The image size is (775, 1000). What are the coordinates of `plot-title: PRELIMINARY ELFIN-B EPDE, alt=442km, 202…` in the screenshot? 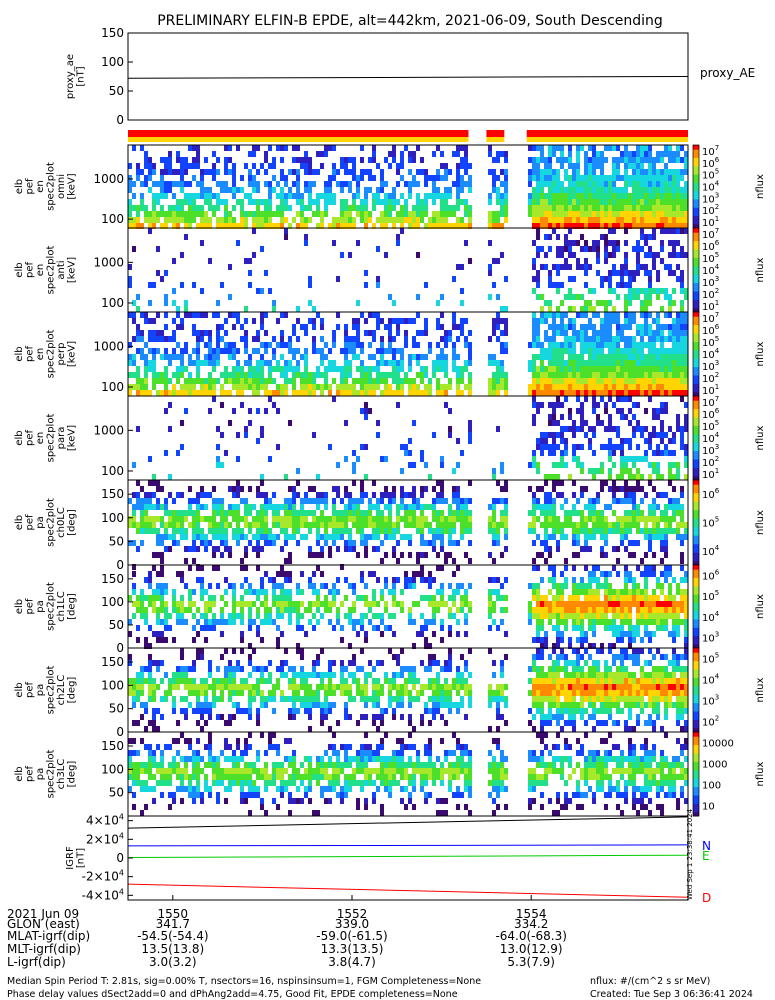 It's located at (410, 21).